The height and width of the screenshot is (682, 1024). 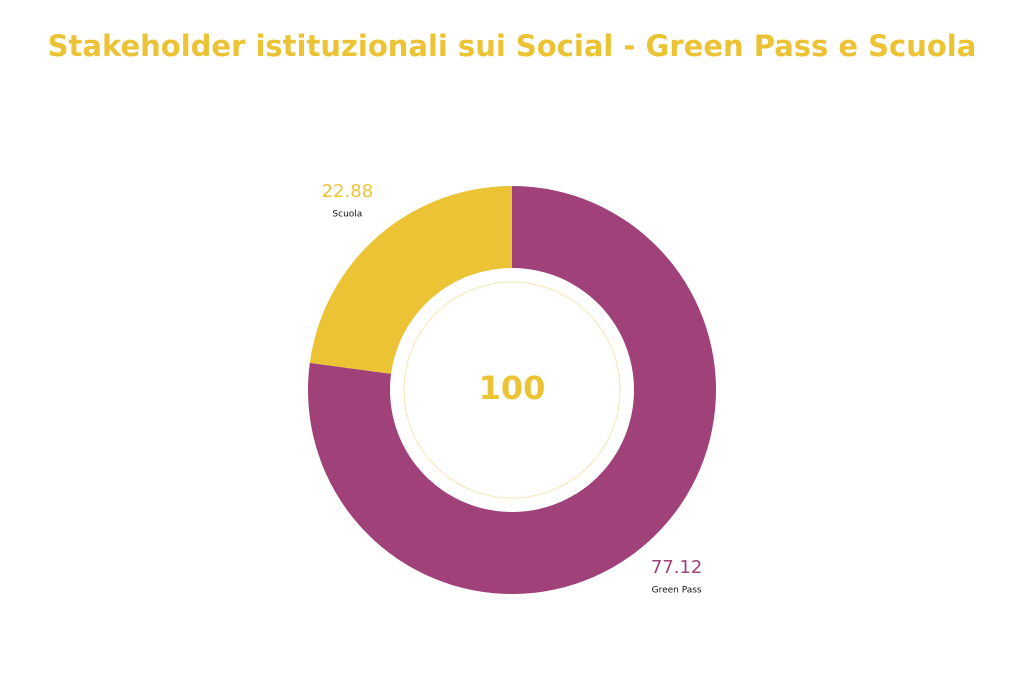 I want to click on value-label: 77.12, so click(x=677, y=567).